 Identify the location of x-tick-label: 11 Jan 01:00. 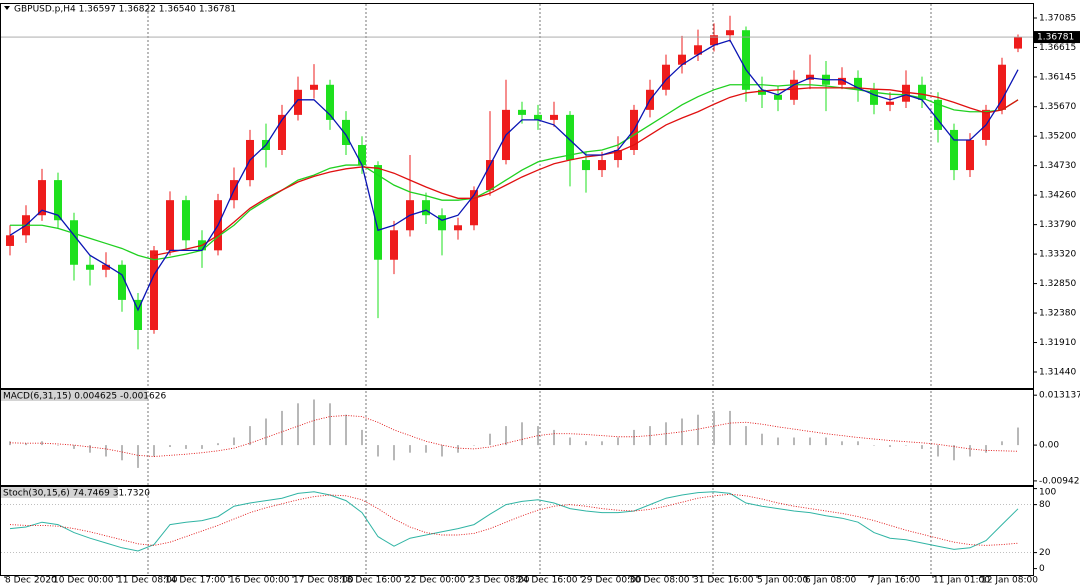
(961, 580).